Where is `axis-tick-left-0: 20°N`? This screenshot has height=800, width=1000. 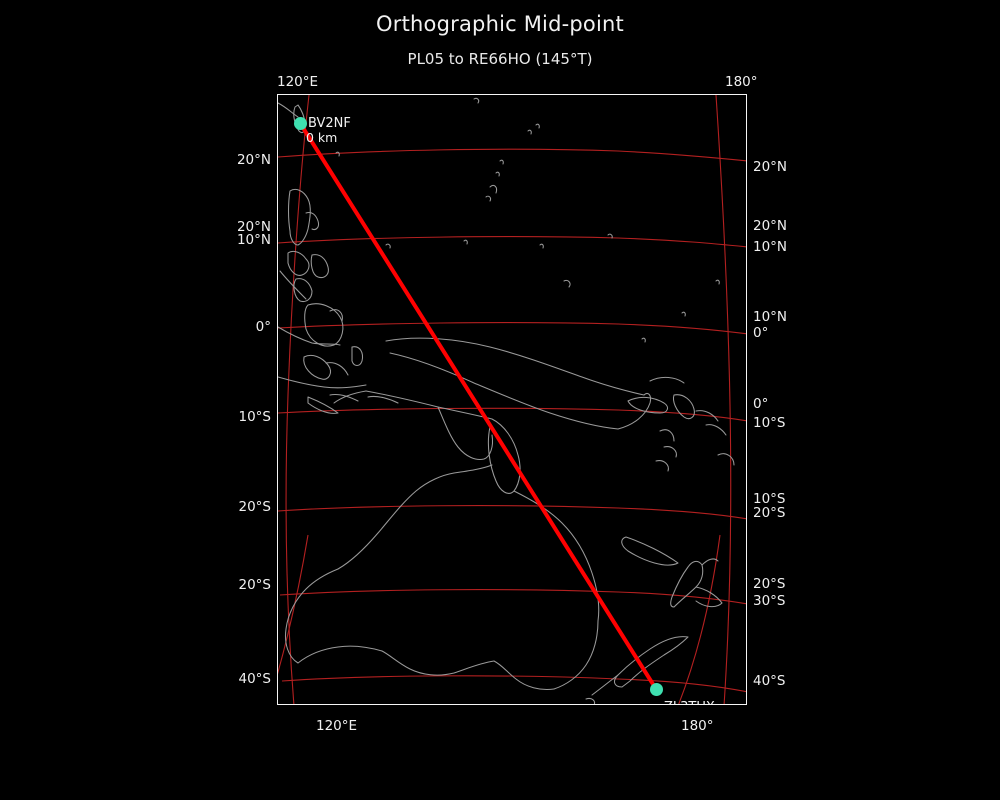 axis-tick-left-0: 20°N is located at coordinates (253, 160).